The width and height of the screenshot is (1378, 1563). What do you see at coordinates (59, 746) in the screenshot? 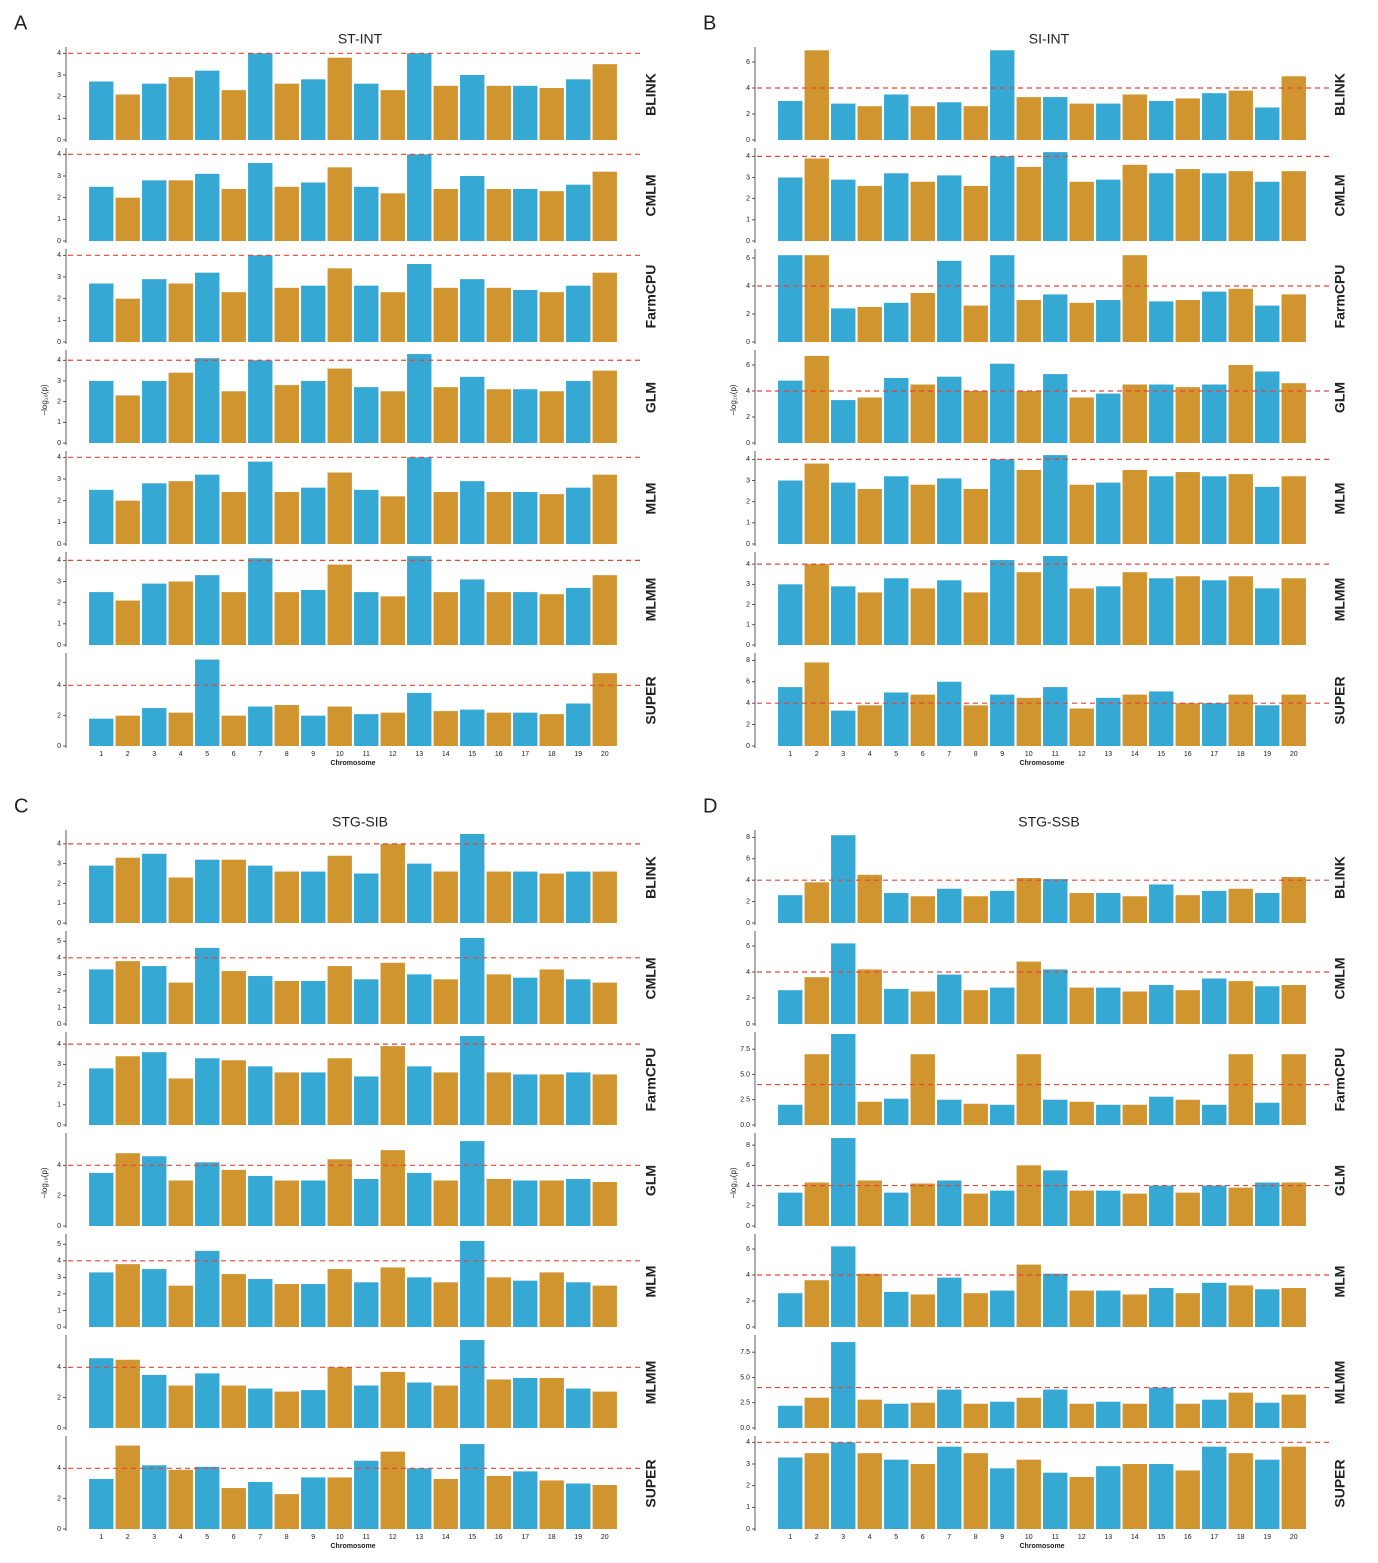
I see `y-tick-label: 0` at bounding box center [59, 746].